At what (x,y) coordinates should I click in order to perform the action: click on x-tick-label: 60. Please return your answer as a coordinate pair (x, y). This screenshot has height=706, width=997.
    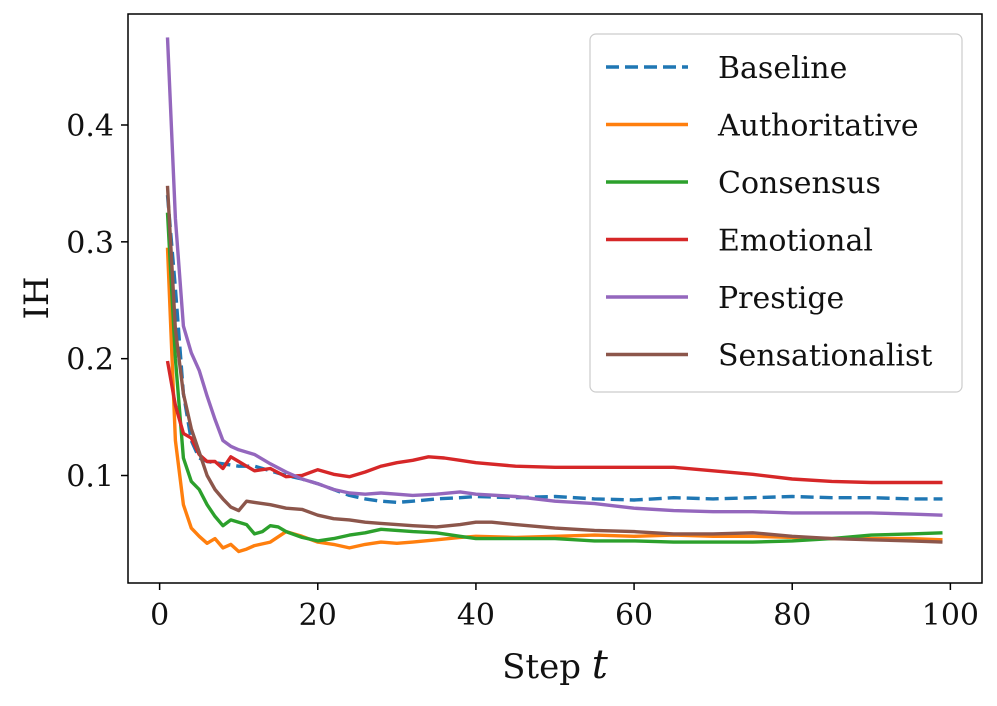
    Looking at the image, I should click on (634, 615).